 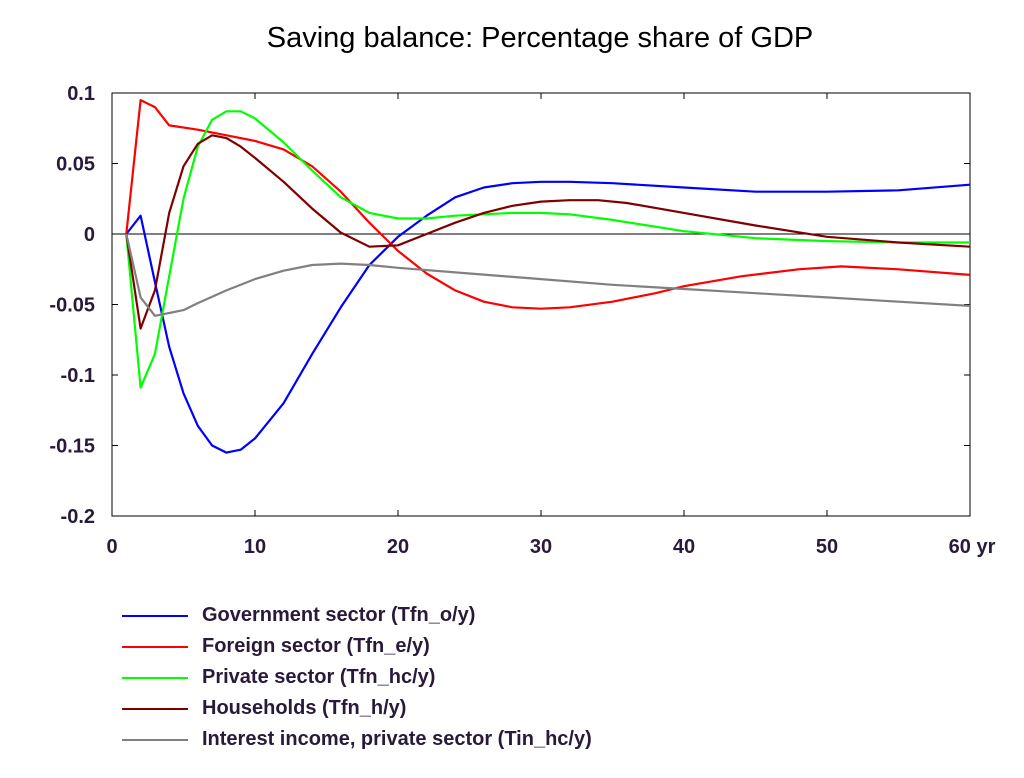 What do you see at coordinates (541, 547) in the screenshot?
I see `x-tick-label: 30` at bounding box center [541, 547].